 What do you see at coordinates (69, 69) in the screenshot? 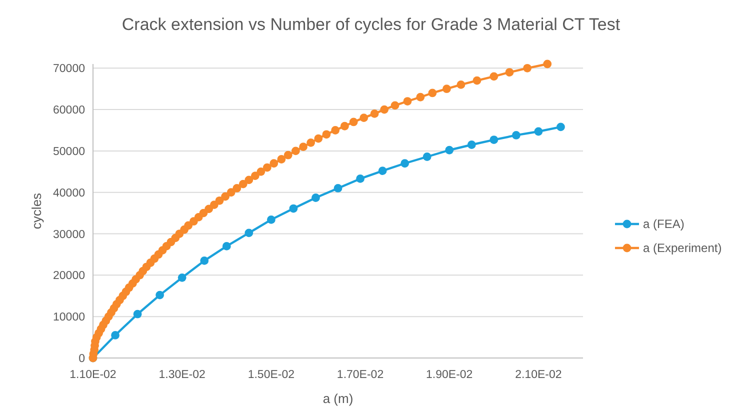
I see `y-tick-label: 70000` at bounding box center [69, 69].